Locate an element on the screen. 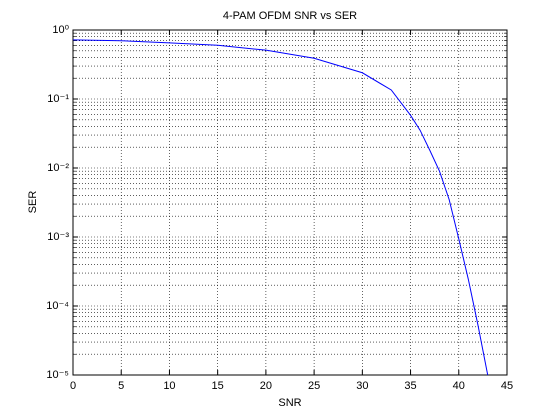 The width and height of the screenshot is (560, 420). y-tick-label: 10⁻³ is located at coordinates (58, 237).